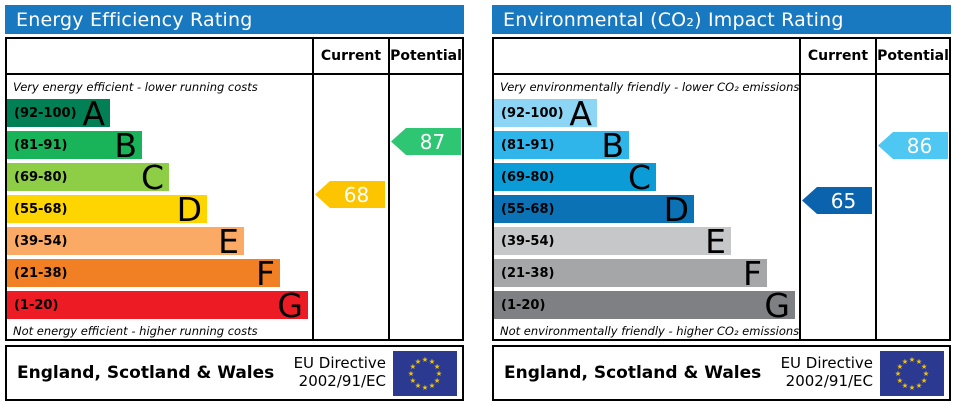 The image size is (957, 404). I want to click on potential-rating-arrow: 86, so click(913, 145).